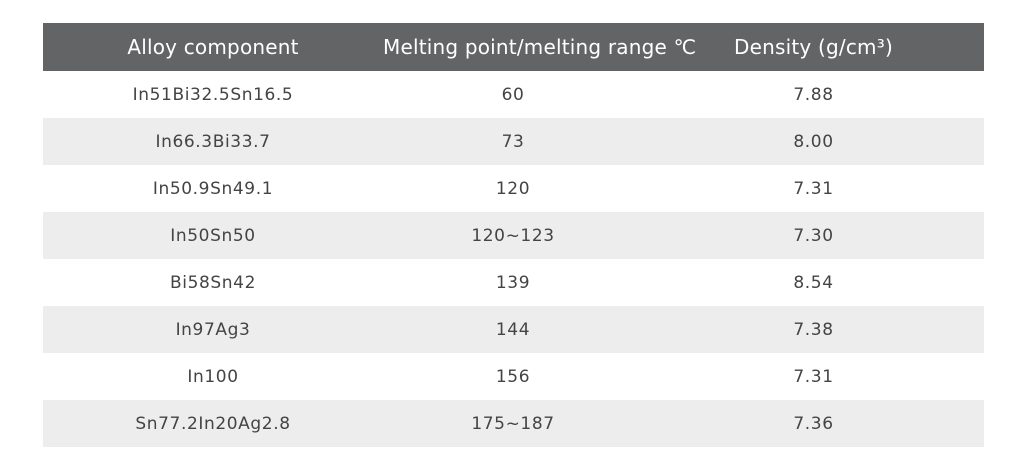 The height and width of the screenshot is (470, 1026). Describe the element at coordinates (813, 423) in the screenshot. I see `density-cell: 7.36` at that location.